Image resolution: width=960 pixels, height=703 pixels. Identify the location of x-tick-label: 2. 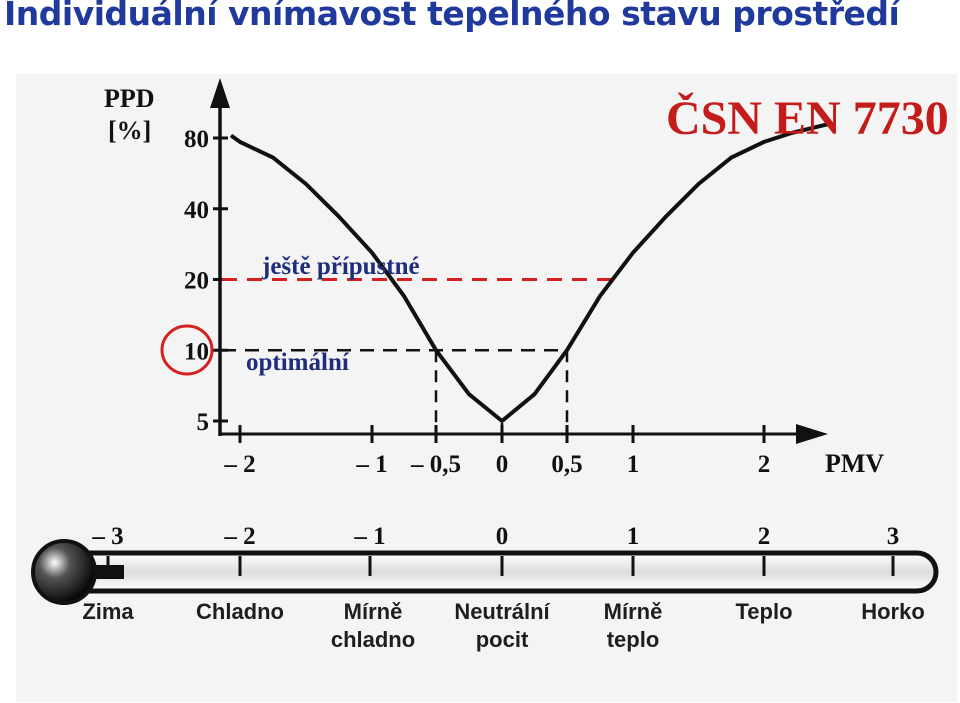
(764, 464).